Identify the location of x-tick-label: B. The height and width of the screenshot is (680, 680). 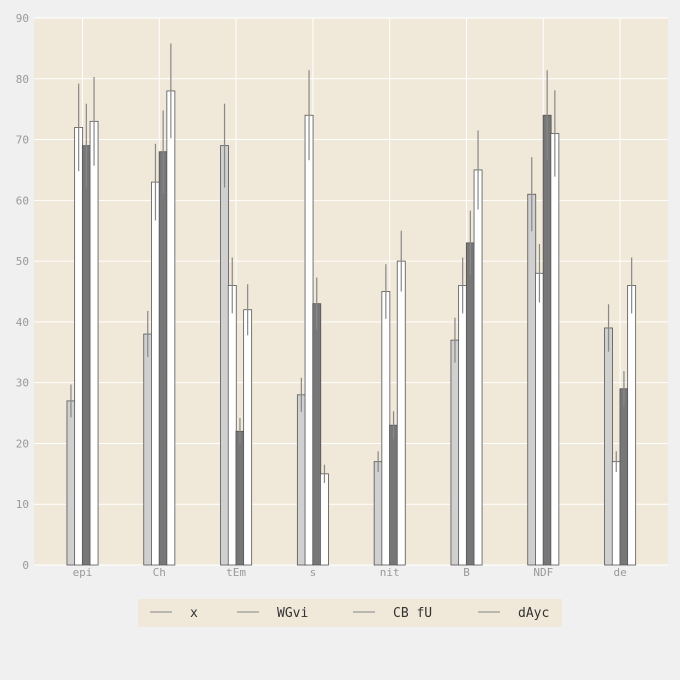
(466, 572).